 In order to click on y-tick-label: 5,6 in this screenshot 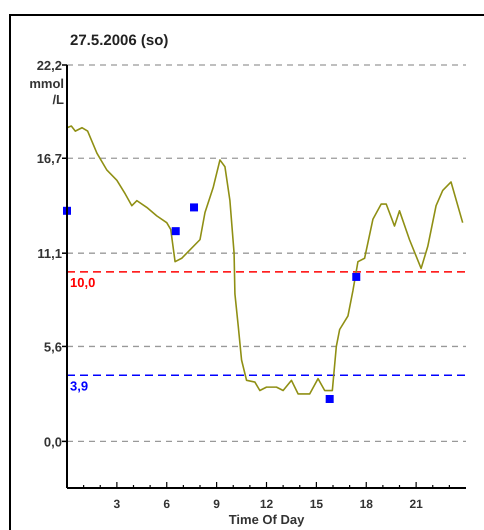, I will do `click(53, 346)`.